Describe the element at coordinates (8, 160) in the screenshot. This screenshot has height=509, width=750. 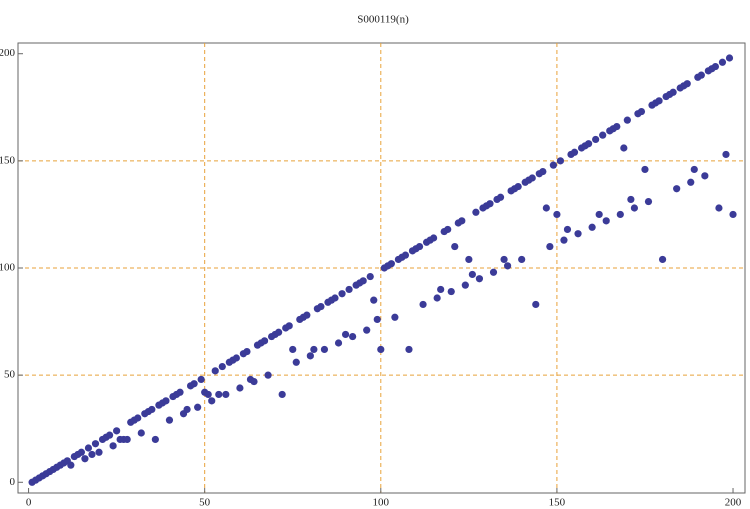
I see `y-tick-label: 150` at that location.